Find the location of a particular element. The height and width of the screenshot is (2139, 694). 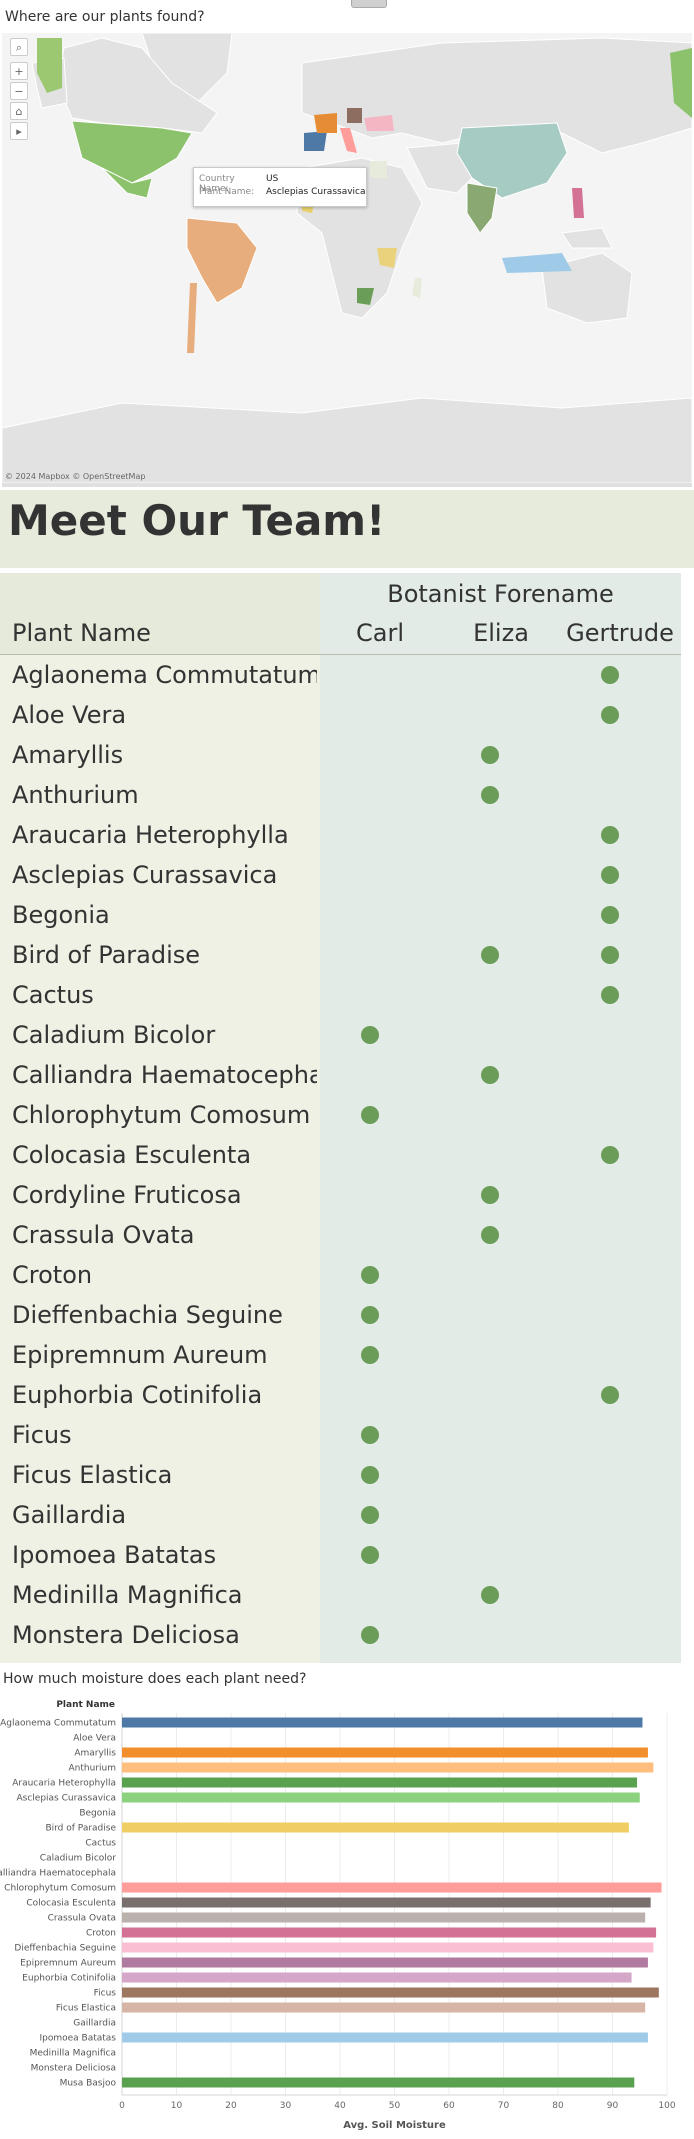

plant-row-label: Caladium Bicolor is located at coordinates (114, 1035).